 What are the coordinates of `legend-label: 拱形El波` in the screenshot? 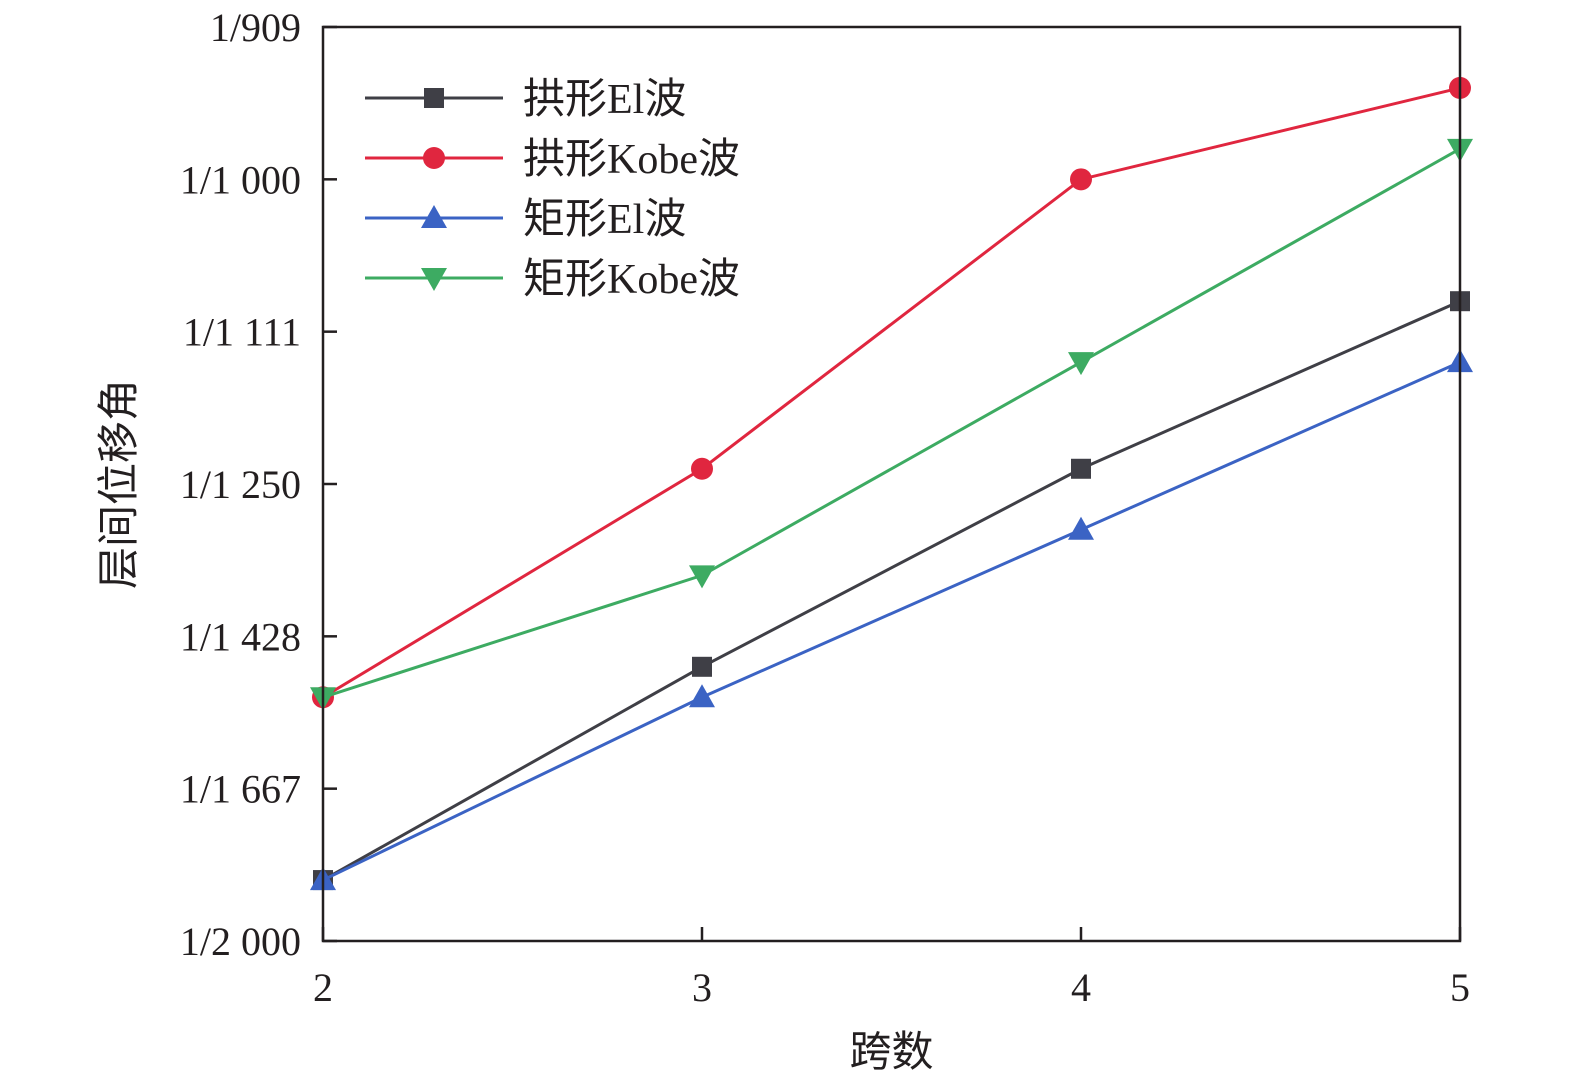 It's located at (604, 100).